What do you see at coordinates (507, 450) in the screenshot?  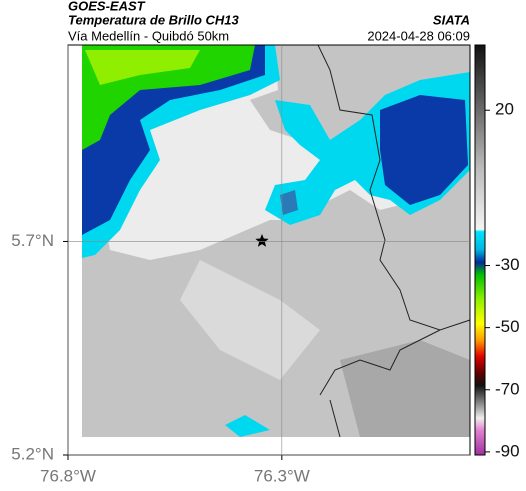 I see `colorbar-label: -90` at bounding box center [507, 450].